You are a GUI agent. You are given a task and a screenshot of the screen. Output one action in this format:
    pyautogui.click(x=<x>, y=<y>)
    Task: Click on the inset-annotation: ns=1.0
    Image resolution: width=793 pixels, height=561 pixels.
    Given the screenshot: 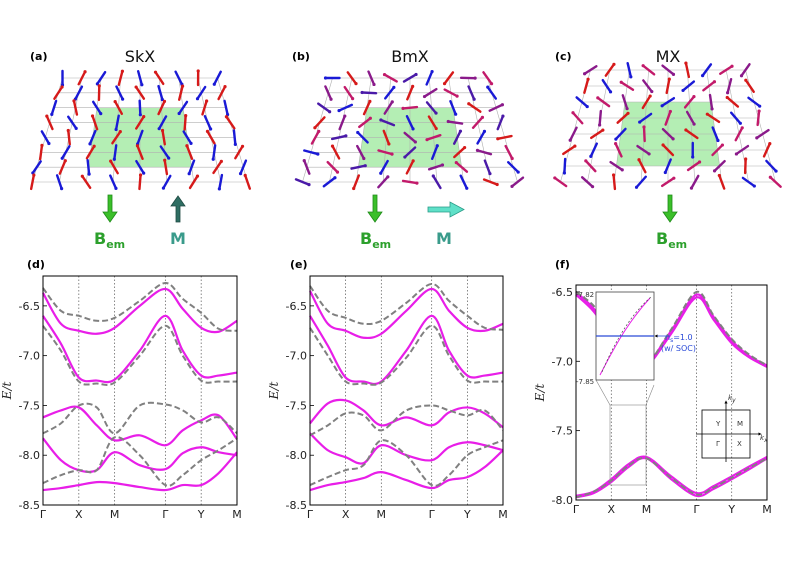 What is the action you would take?
    pyautogui.click(x=679, y=338)
    